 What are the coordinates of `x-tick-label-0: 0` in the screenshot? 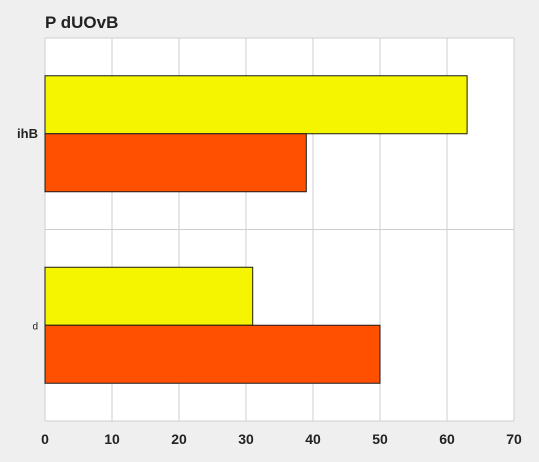 It's located at (45, 439).